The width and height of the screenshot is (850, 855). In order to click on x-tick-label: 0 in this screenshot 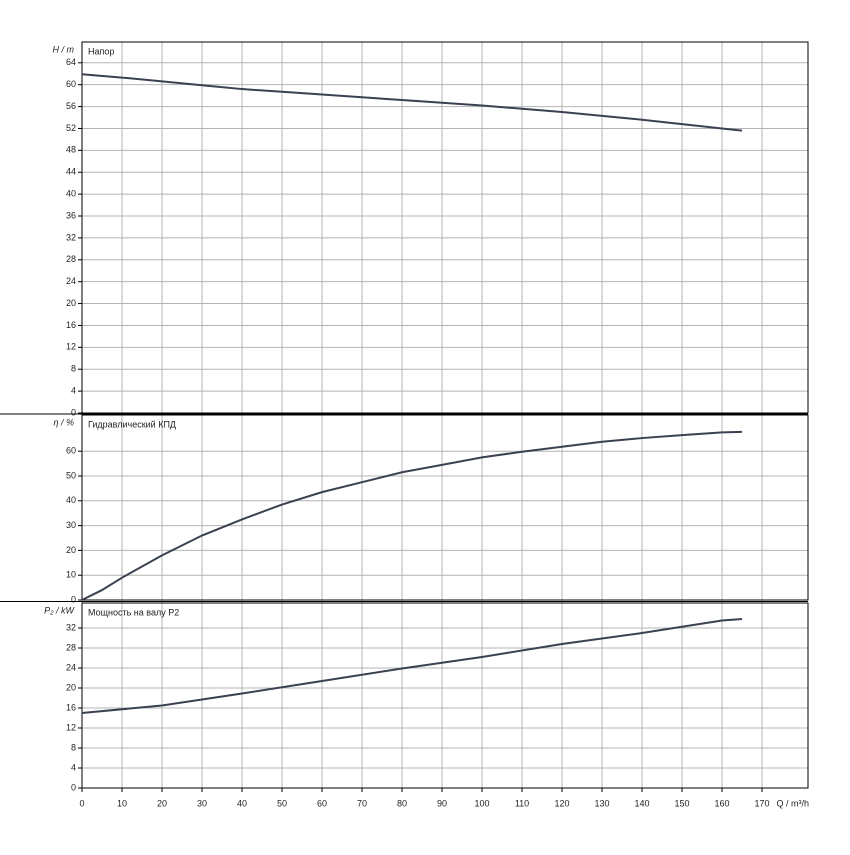, I will do `click(81, 803)`.